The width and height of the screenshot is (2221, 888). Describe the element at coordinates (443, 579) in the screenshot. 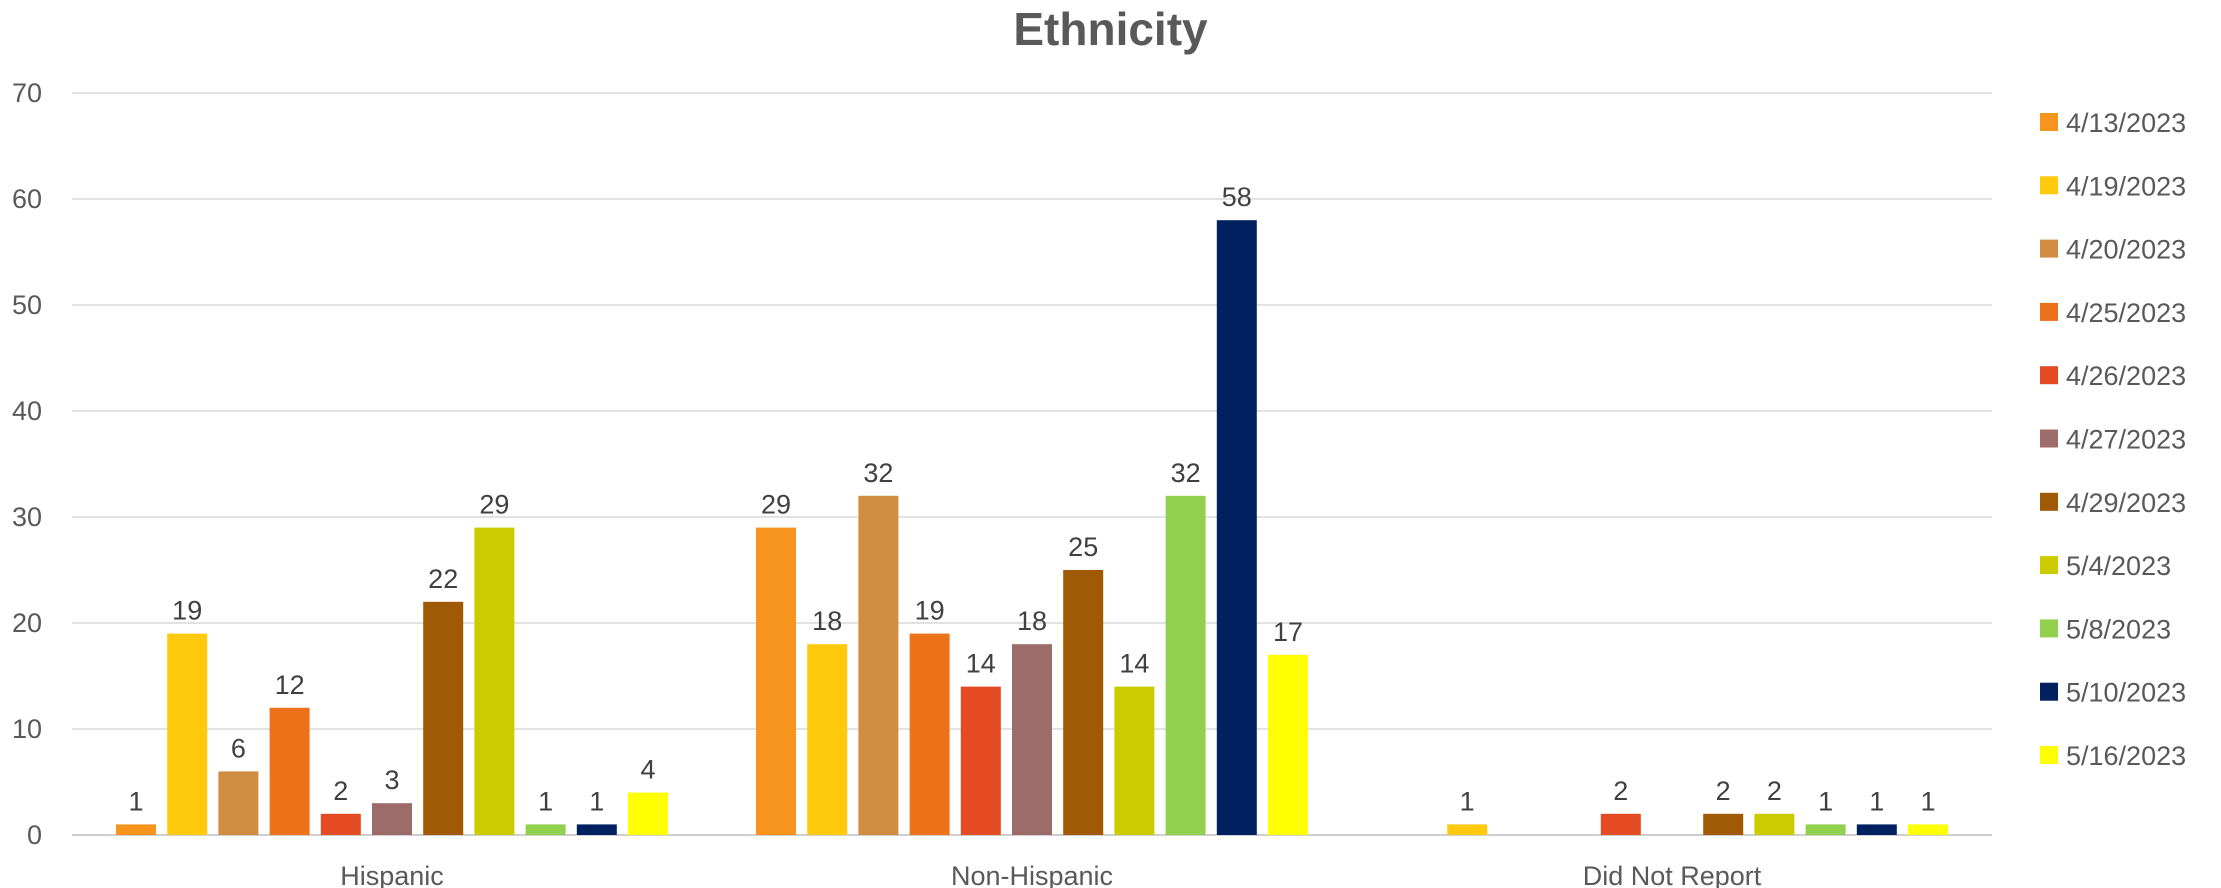

I see `data-label: 22` at that location.